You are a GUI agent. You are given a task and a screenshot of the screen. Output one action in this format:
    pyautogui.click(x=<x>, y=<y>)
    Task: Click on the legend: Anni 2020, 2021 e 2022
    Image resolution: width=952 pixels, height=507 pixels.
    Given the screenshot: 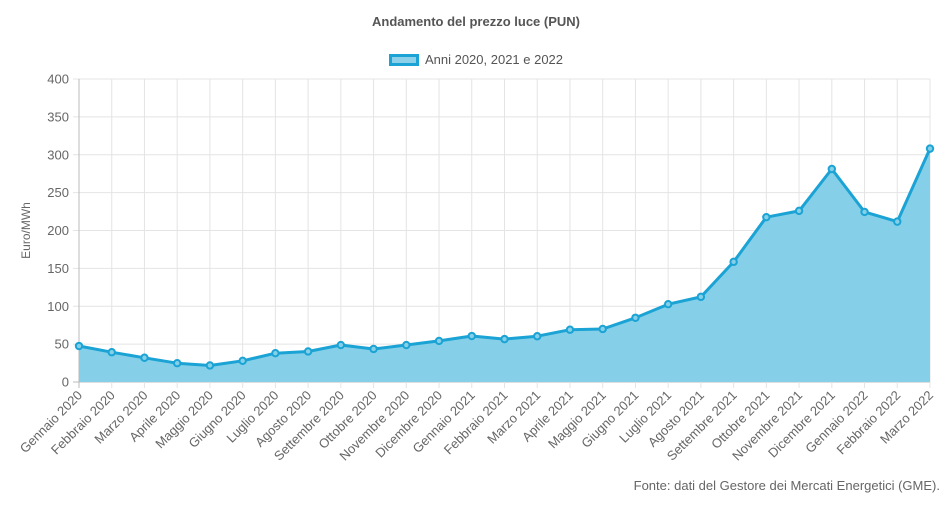 What is the action you would take?
    pyautogui.click(x=476, y=59)
    